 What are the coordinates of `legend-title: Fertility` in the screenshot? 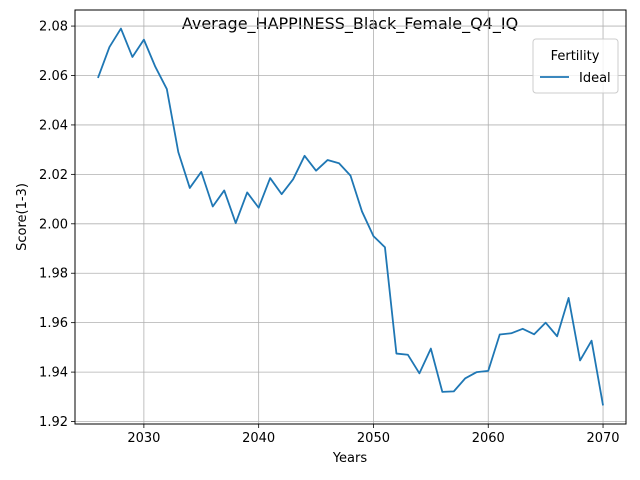 It's located at (575, 56).